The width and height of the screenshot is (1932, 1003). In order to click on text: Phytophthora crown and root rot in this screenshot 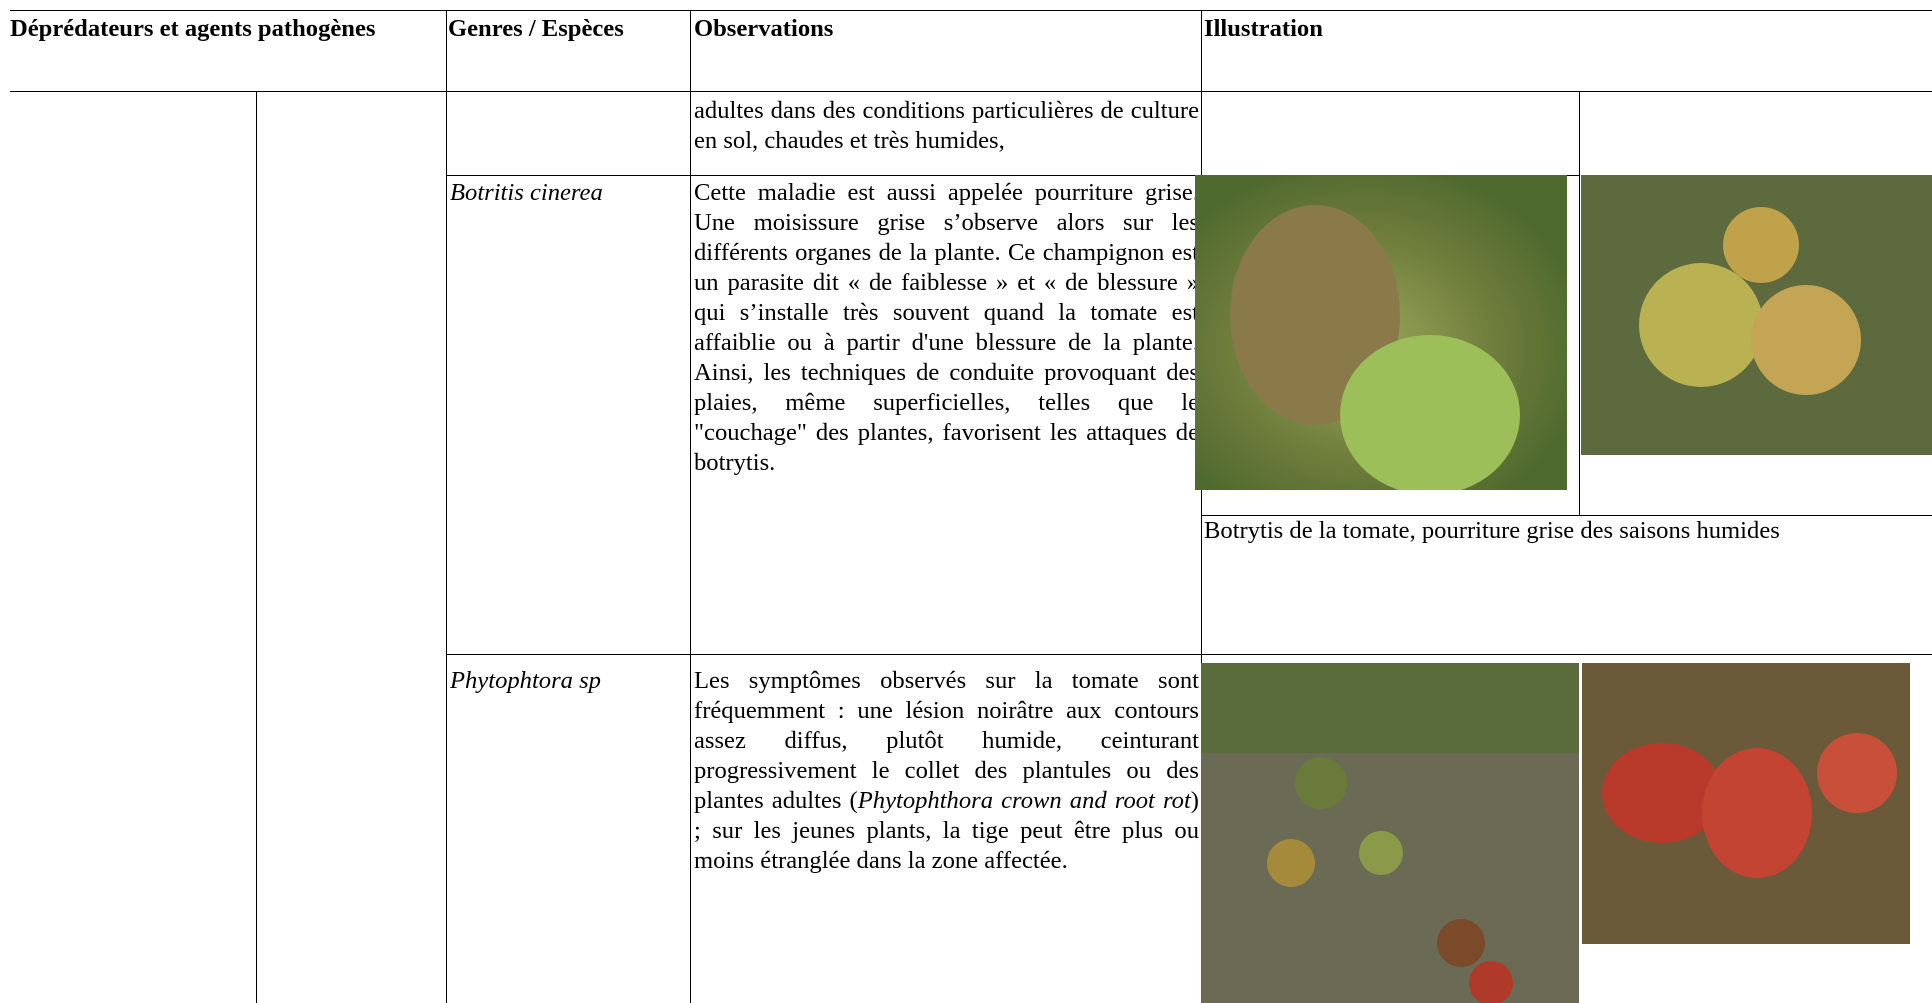, I will do `click(1024, 800)`.